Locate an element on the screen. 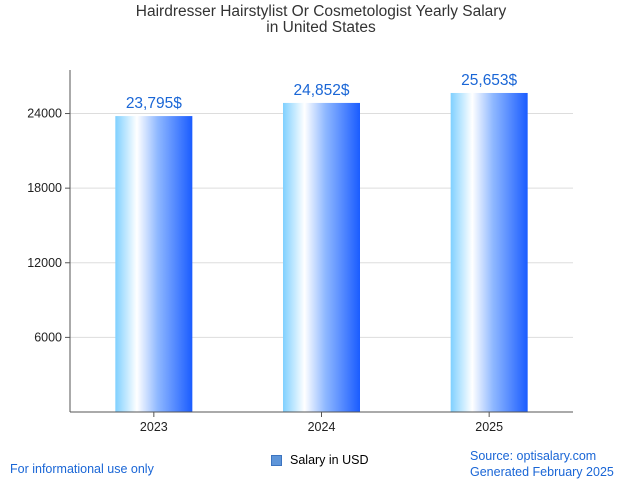 This screenshot has height=482, width=642. data-label-2025: 25,653$ is located at coordinates (489, 80).